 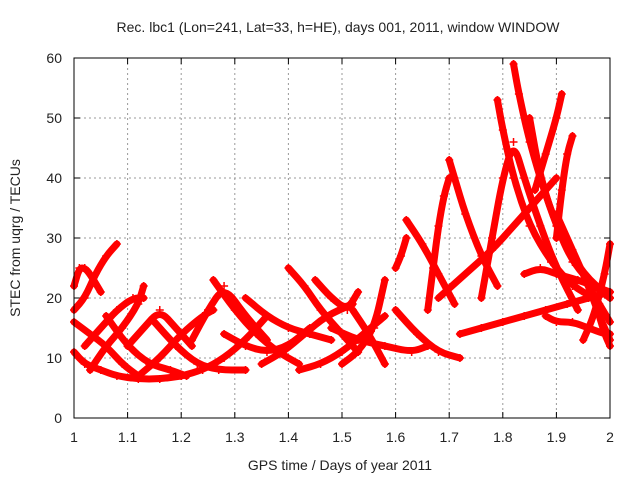 What do you see at coordinates (54, 58) in the screenshot?
I see `y-tick-label: 60` at bounding box center [54, 58].